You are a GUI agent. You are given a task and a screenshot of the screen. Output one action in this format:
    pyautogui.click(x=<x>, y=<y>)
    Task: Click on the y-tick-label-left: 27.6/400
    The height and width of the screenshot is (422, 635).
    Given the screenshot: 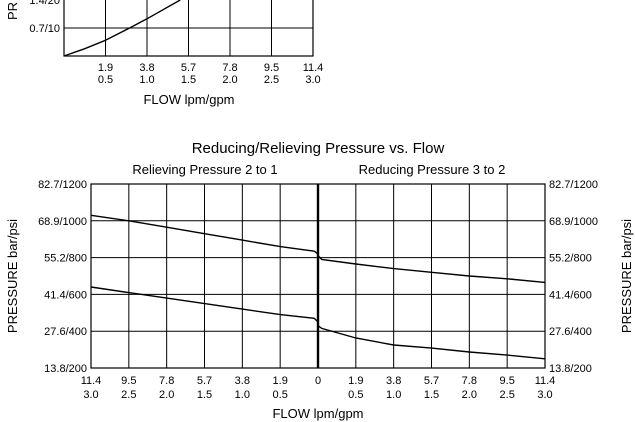 What is the action you would take?
    pyautogui.click(x=65, y=332)
    